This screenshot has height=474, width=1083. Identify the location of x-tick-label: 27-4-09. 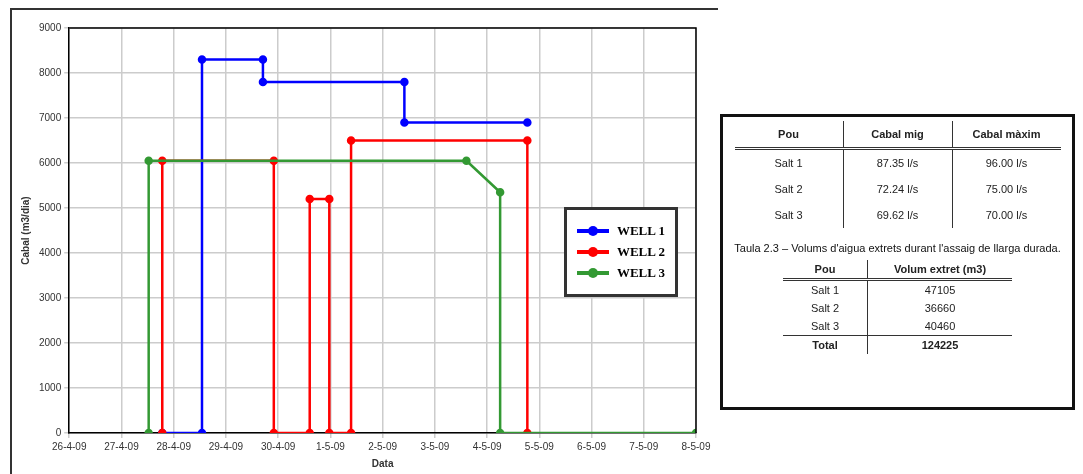
(122, 446).